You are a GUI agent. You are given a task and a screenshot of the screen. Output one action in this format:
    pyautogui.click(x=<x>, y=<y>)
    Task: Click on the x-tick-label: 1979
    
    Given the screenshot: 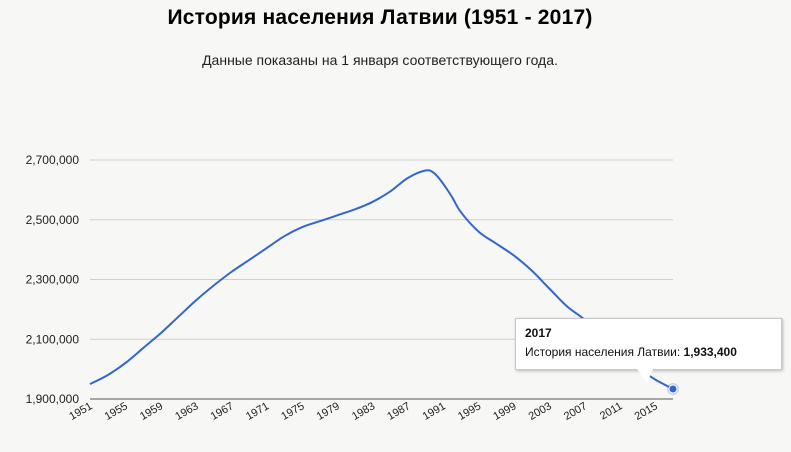 What is the action you would take?
    pyautogui.click(x=328, y=411)
    